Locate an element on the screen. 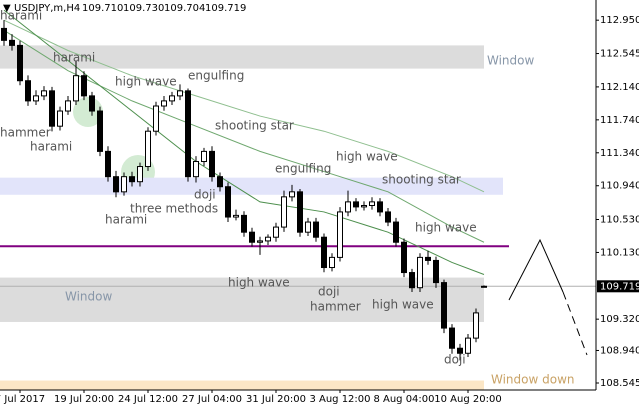 This screenshot has width=639, height=407. x-tick-label: 27 Jul 04:00 is located at coordinates (212, 399).